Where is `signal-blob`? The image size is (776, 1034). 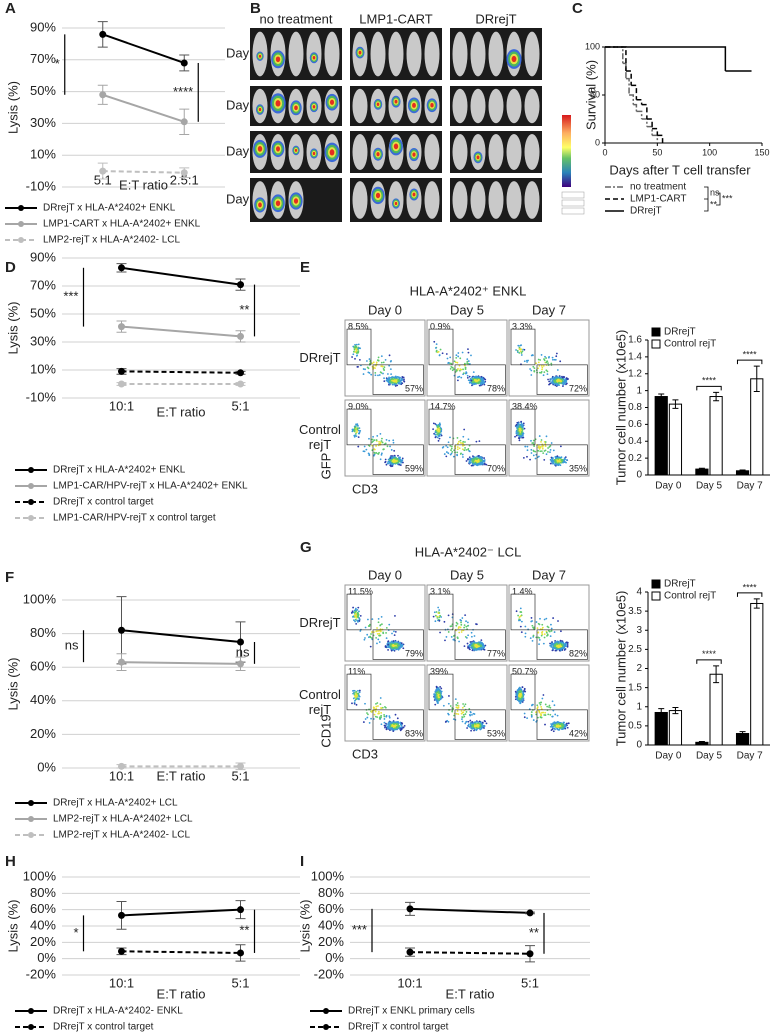
signal-blob is located at coordinates (432, 105).